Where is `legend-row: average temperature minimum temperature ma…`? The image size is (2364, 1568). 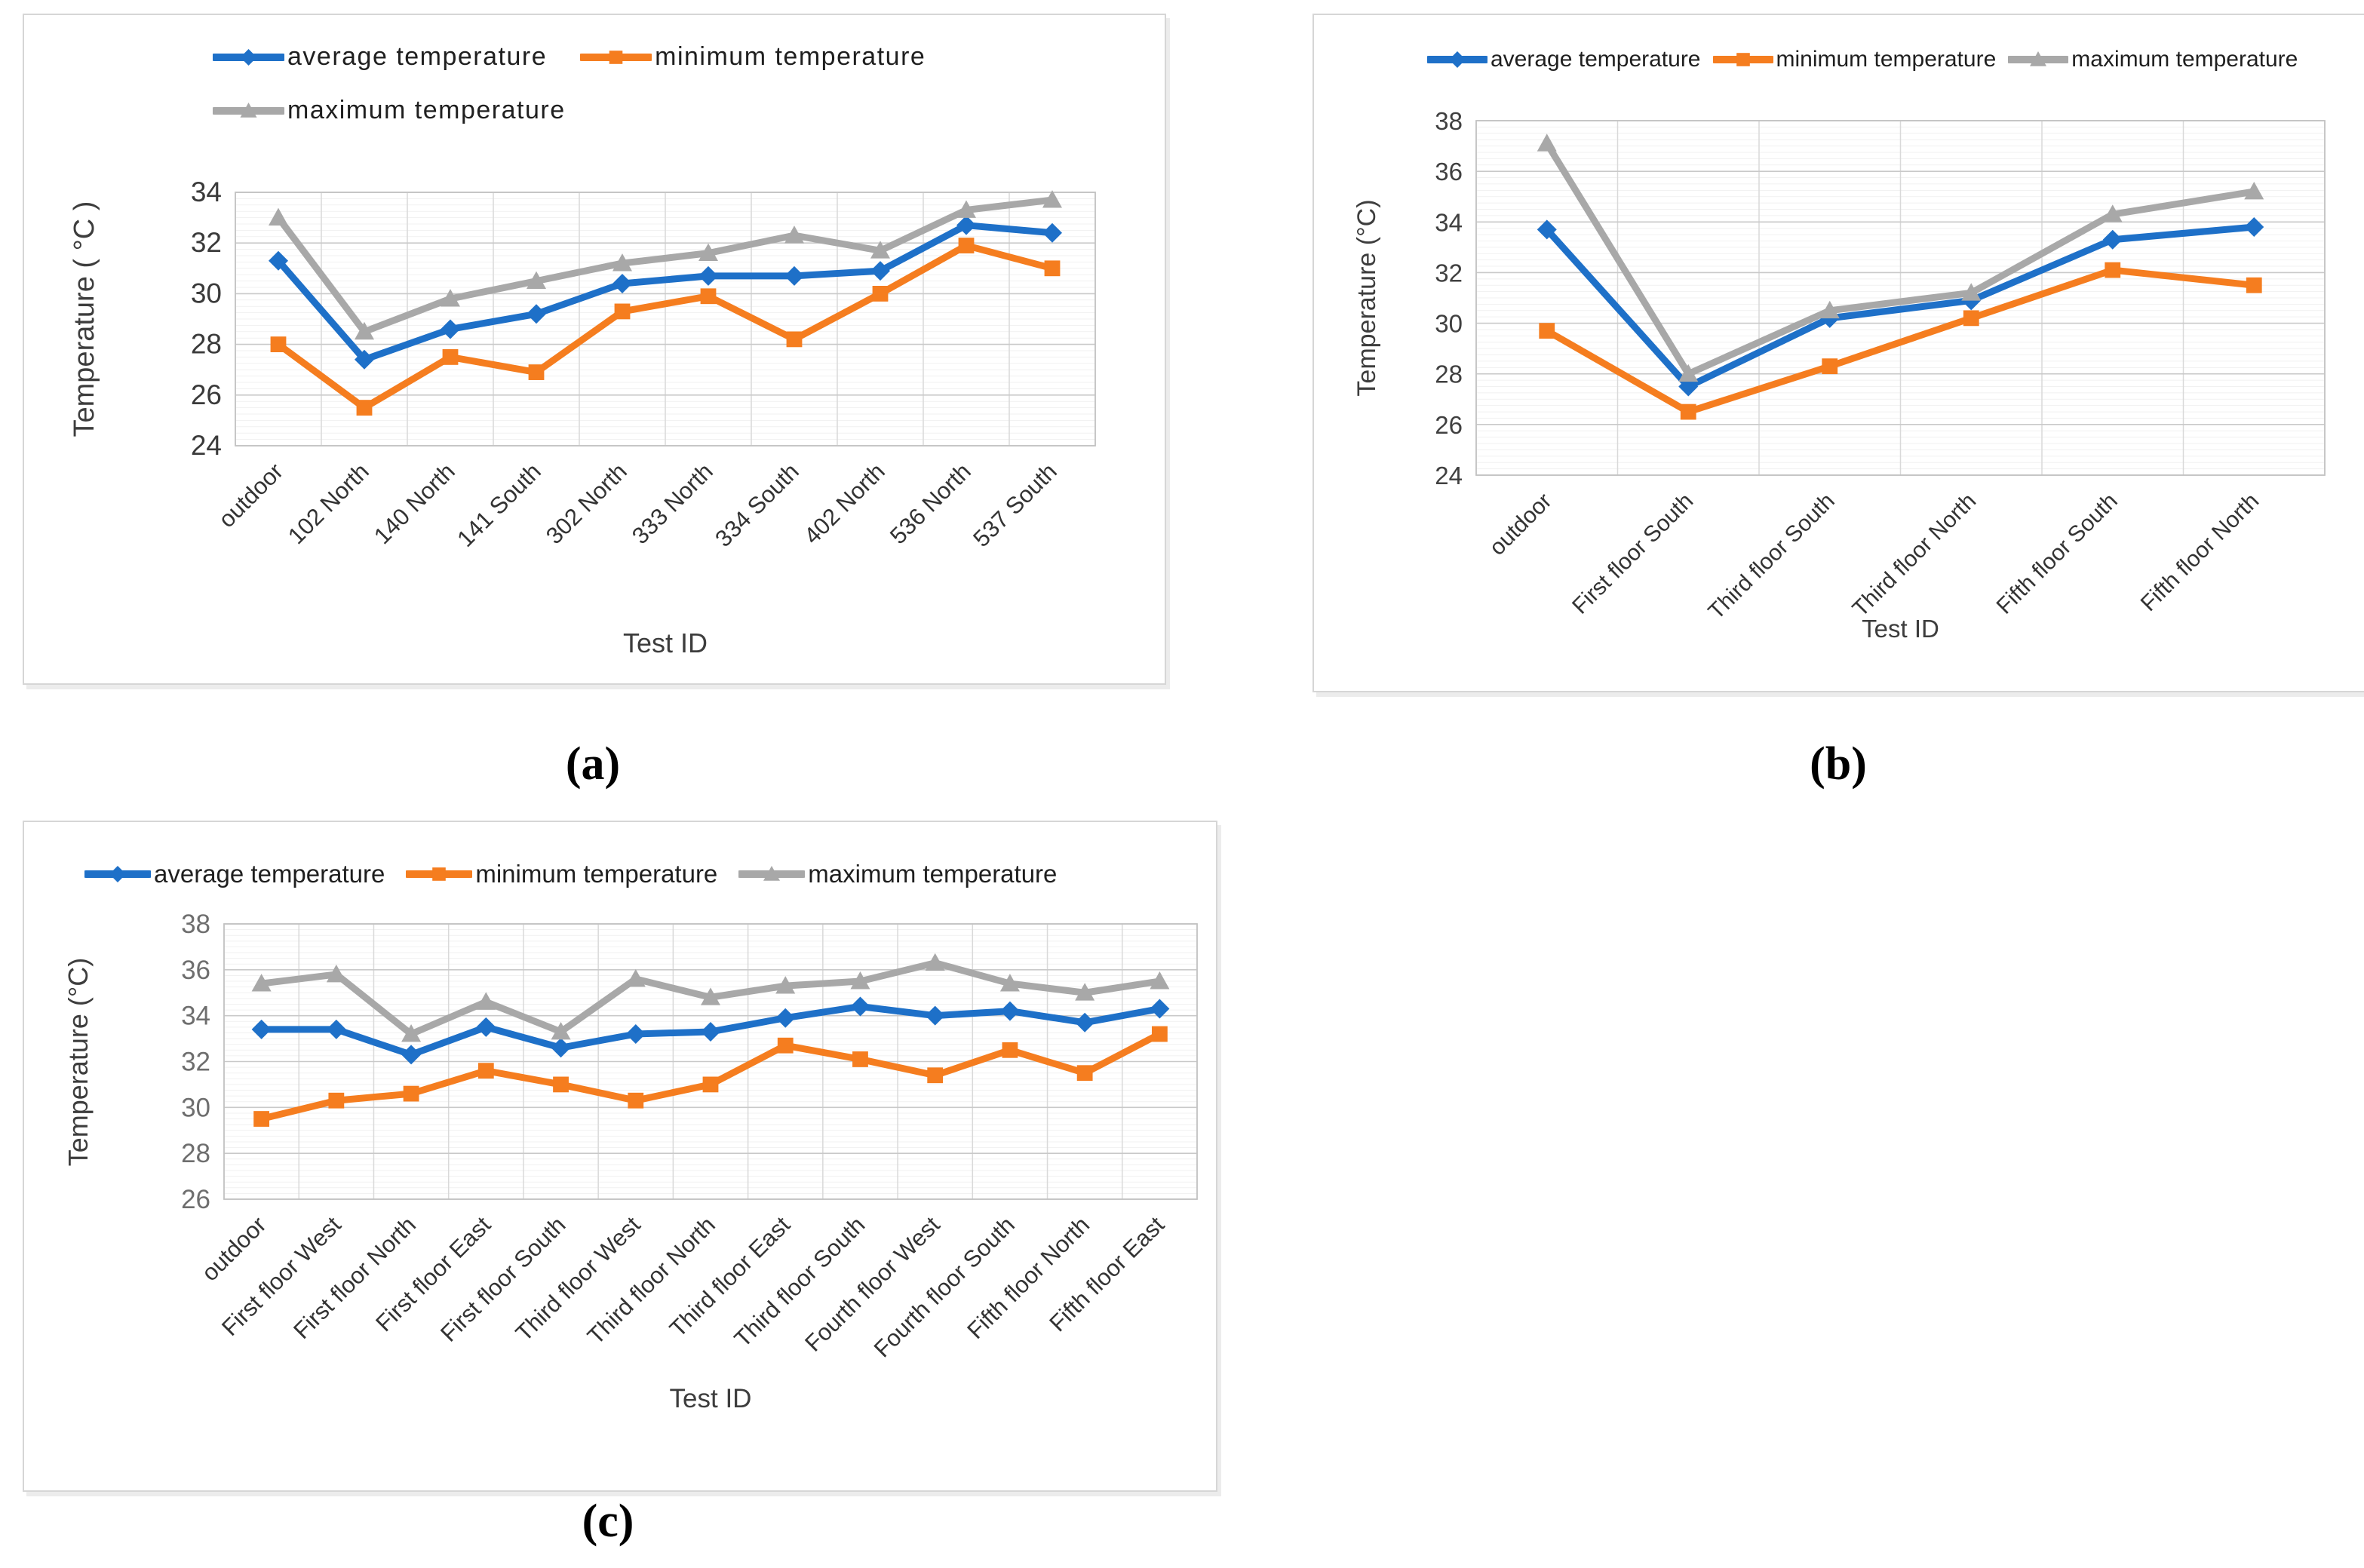
legend-row: average temperature minimum temperature ma… is located at coordinates (1862, 59).